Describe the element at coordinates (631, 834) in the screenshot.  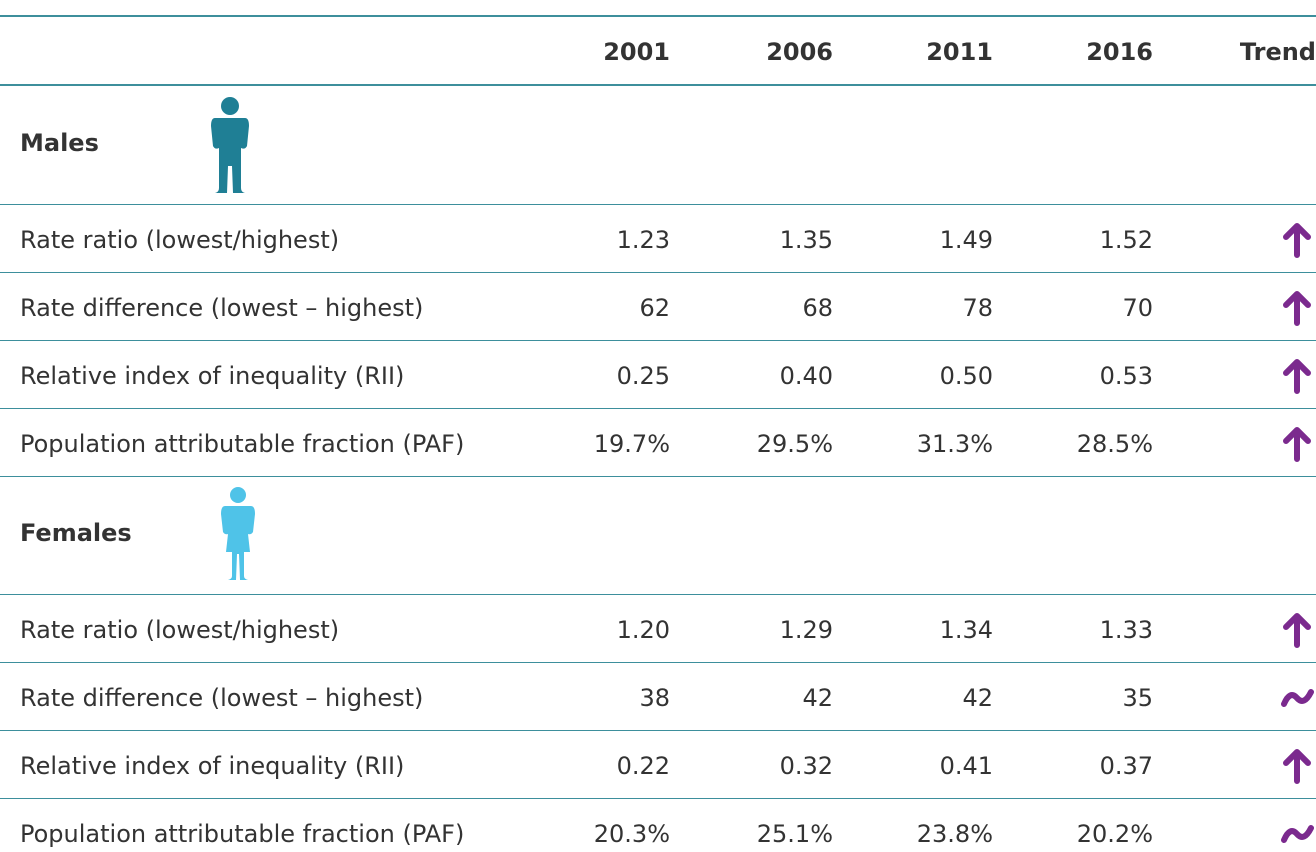
I see `cell-value: 20.3%` at that location.